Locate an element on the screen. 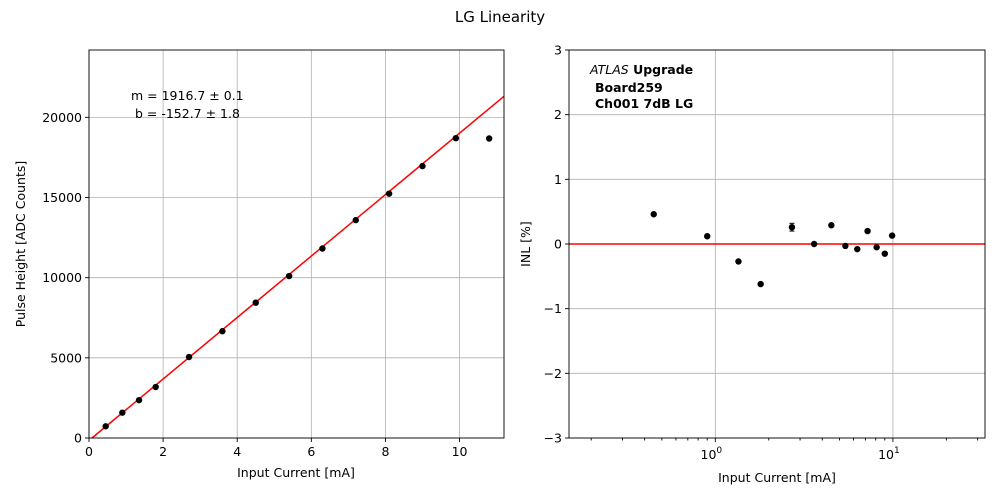  inl-ytick-label: 1 is located at coordinates (558, 179).